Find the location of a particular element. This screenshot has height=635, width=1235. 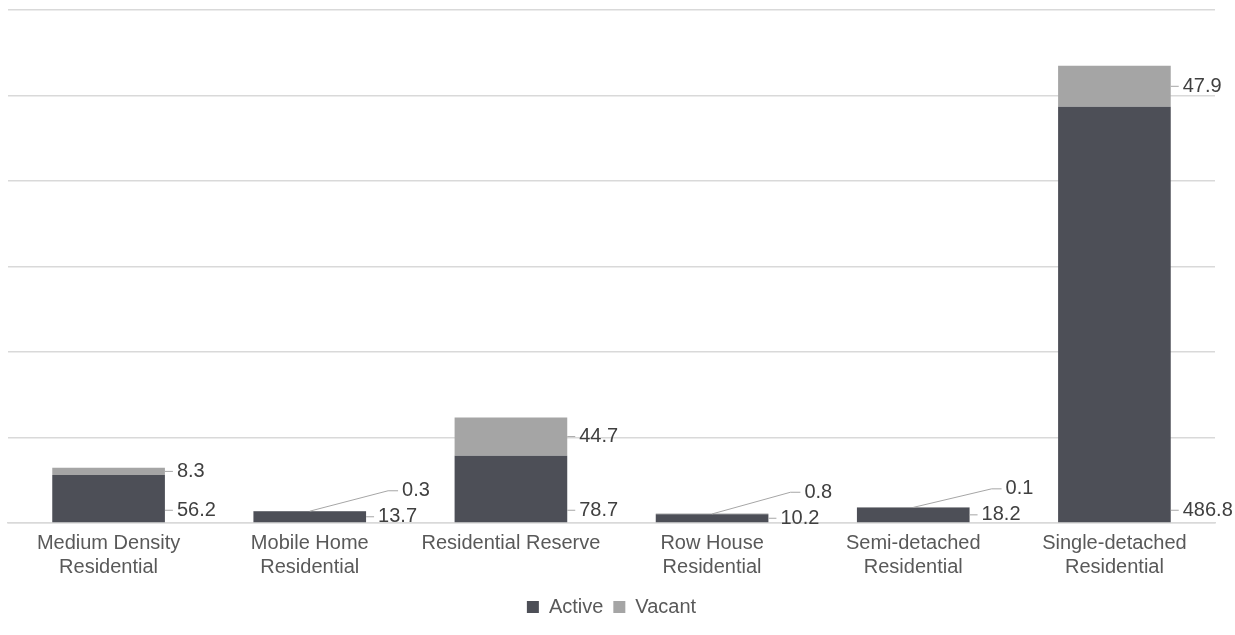

x-tick-label: Residential Reserve is located at coordinates (511, 541).